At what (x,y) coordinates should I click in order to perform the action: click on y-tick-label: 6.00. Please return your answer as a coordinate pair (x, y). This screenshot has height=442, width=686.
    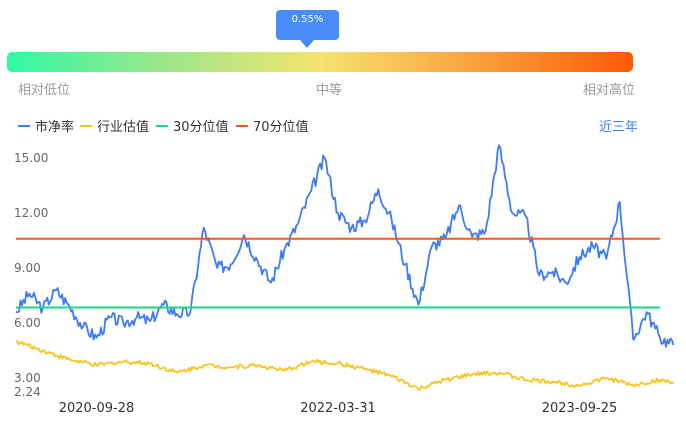
    Looking at the image, I should click on (27, 323).